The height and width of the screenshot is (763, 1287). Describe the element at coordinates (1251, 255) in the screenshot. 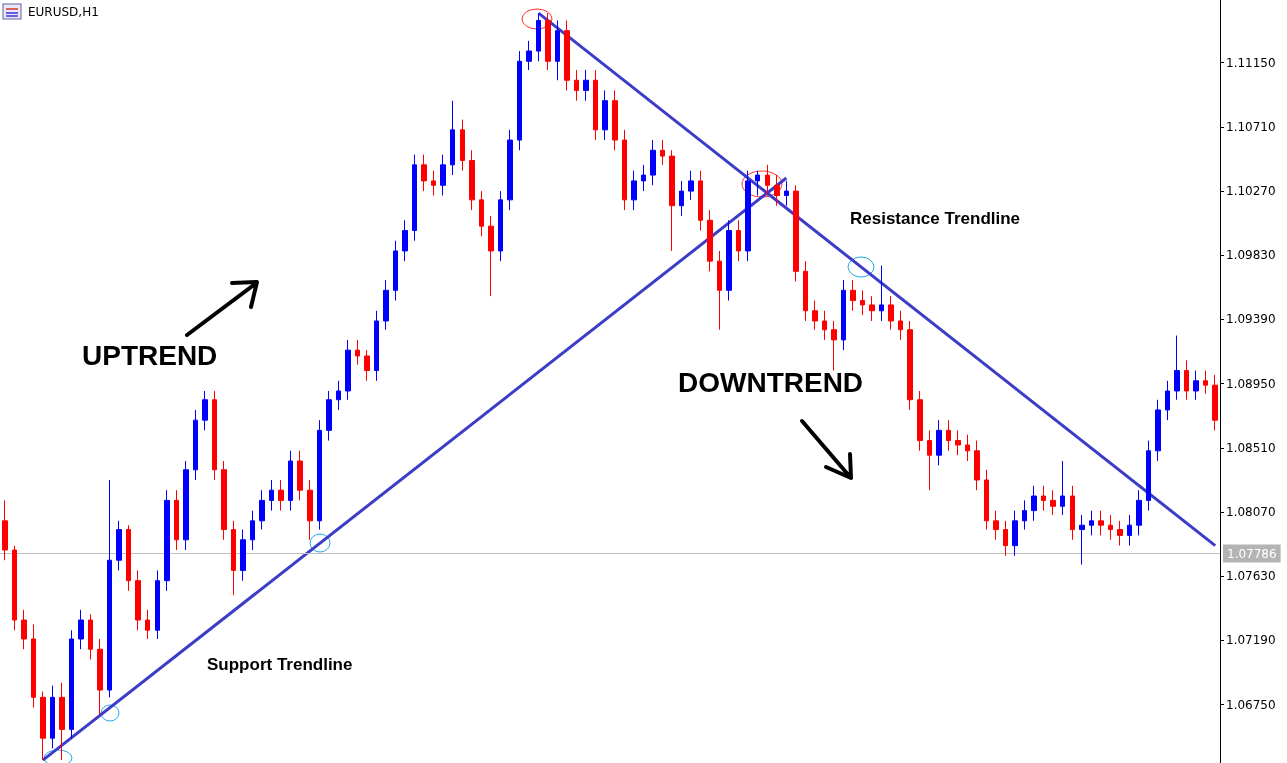

I see `y-tick-label: 1.09830` at that location.